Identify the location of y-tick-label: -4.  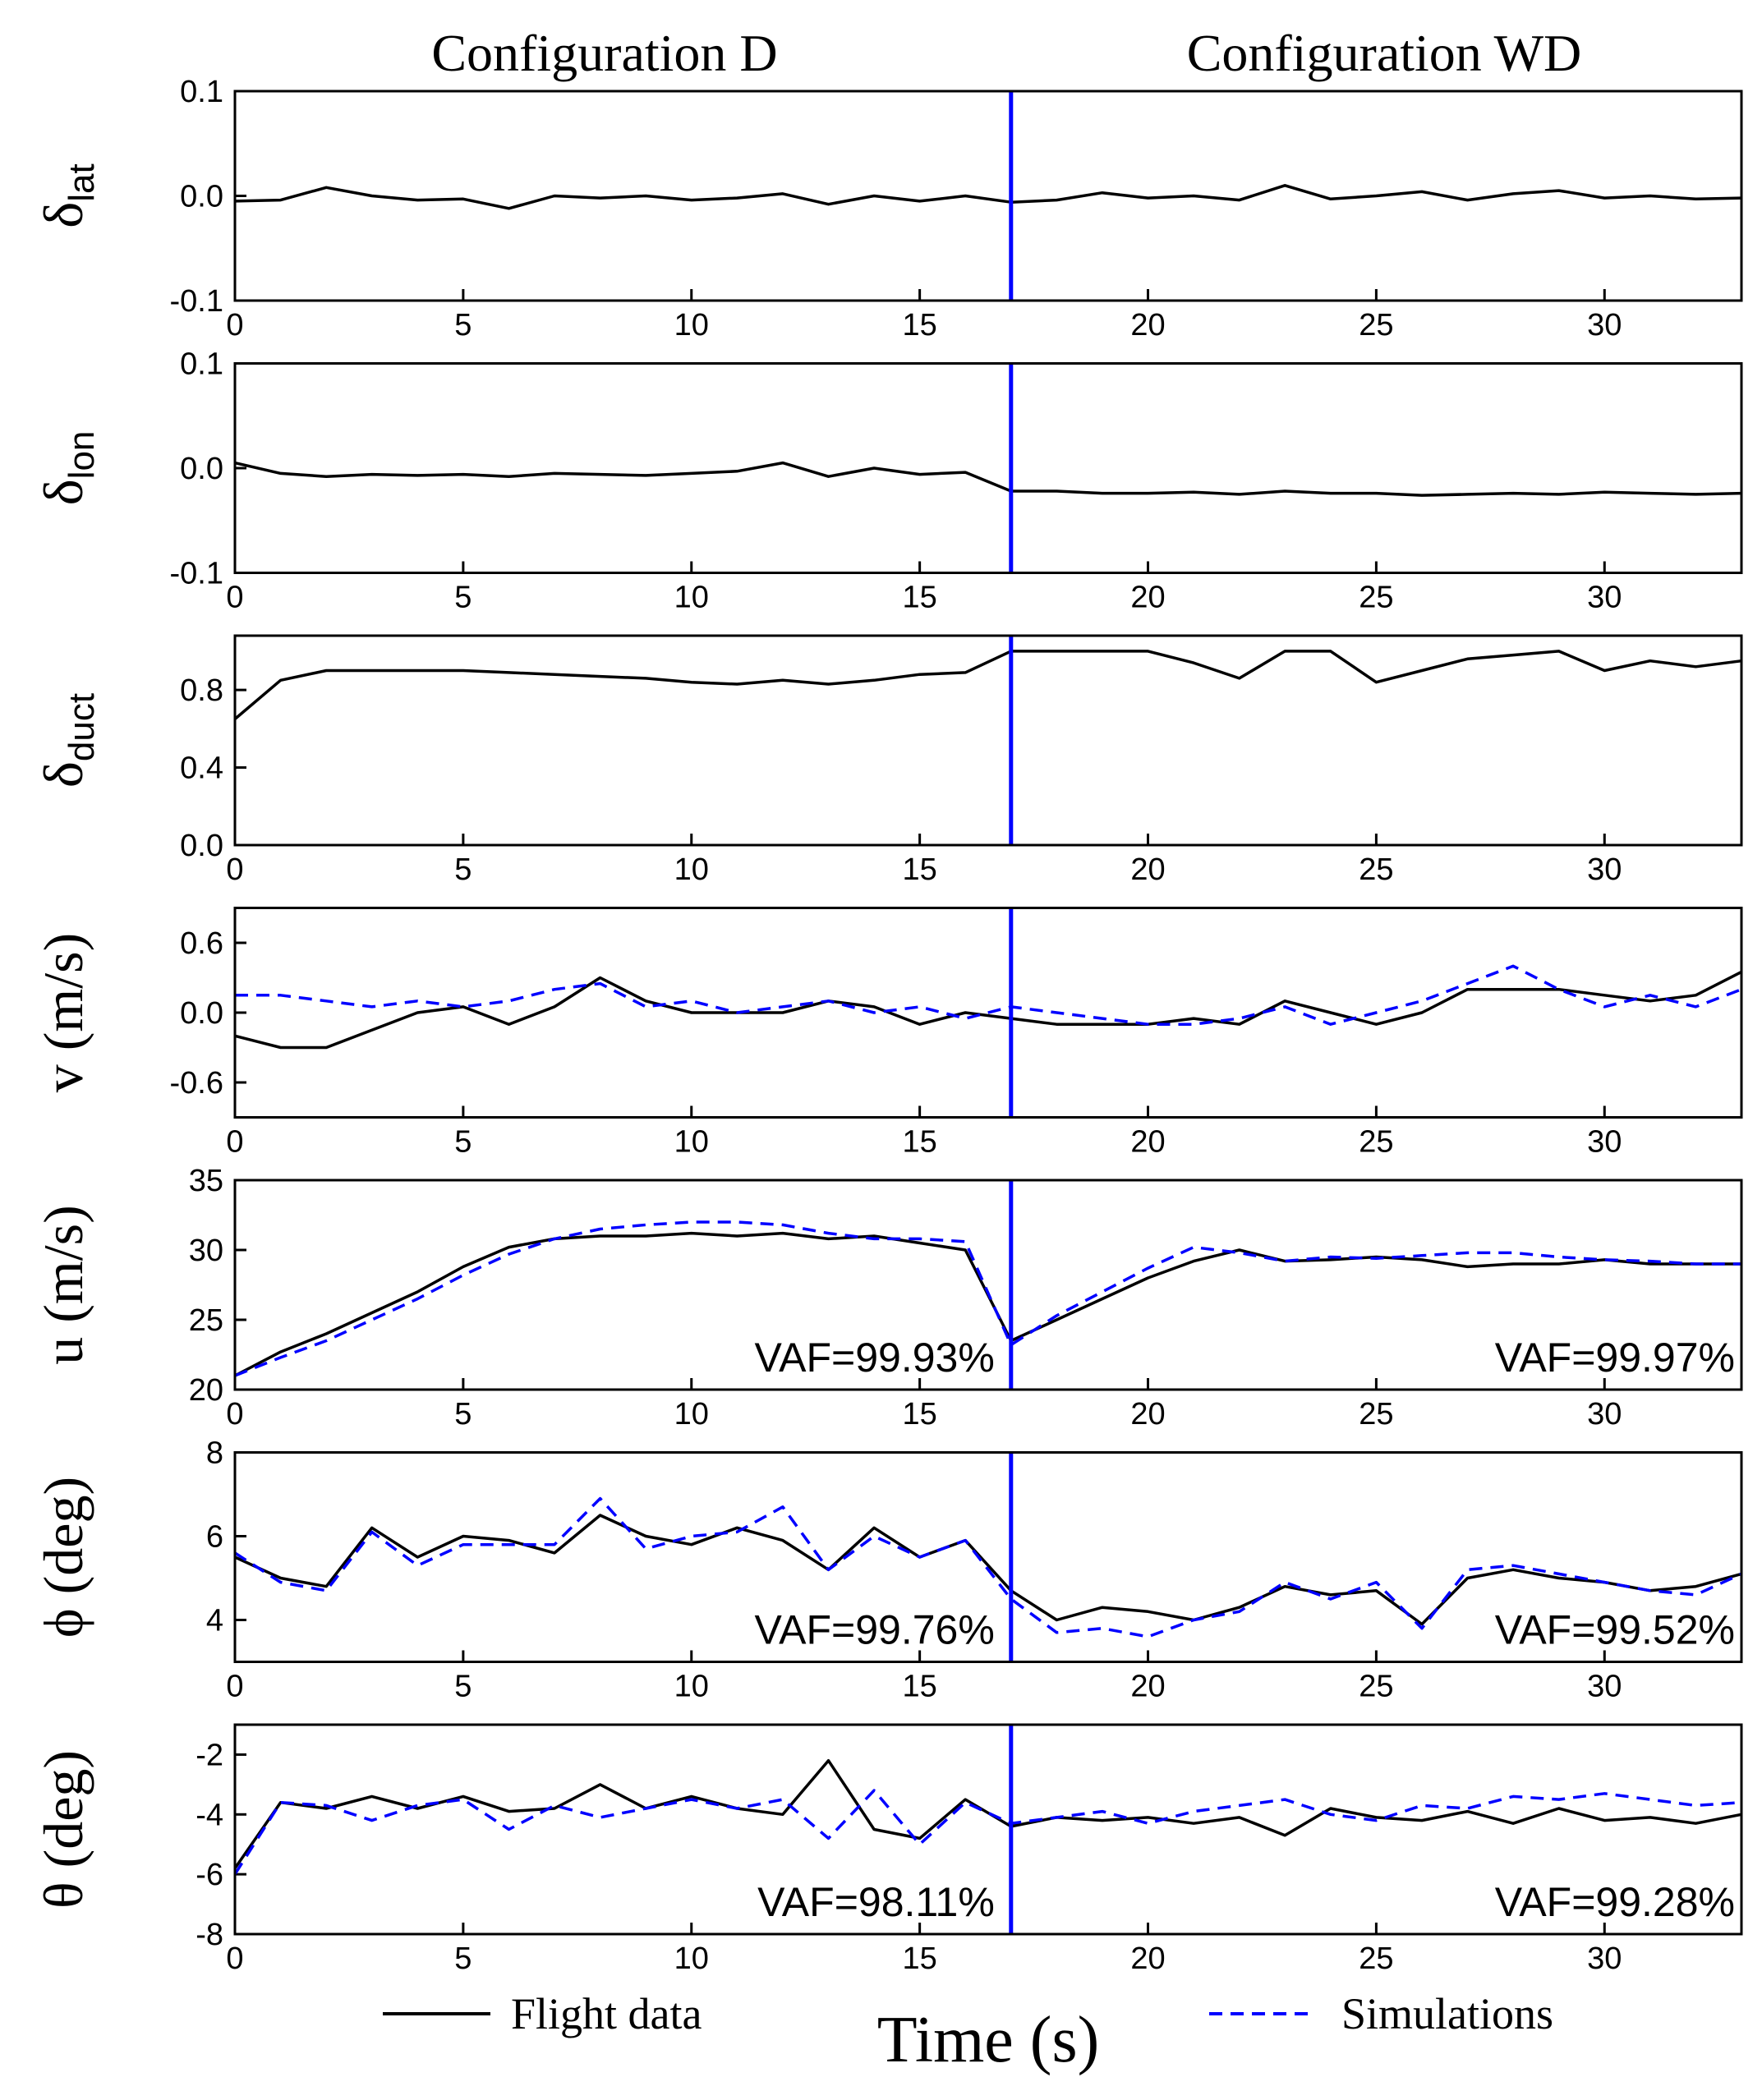
(209, 1815).